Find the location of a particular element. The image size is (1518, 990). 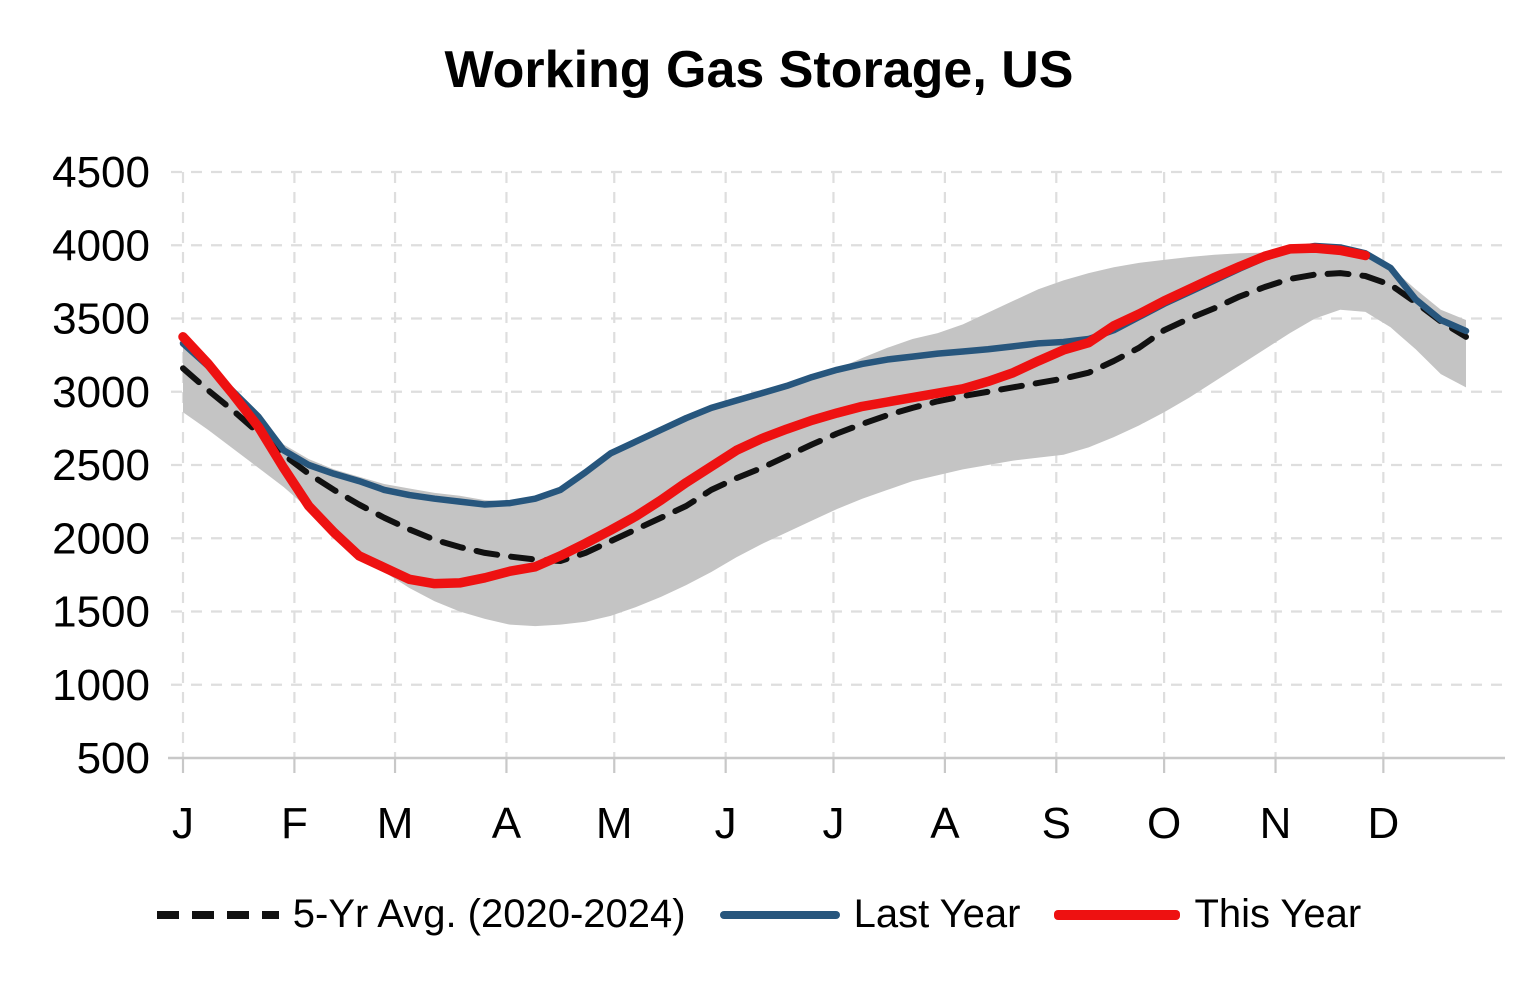

y-tick-label: 2500 is located at coordinates (101, 465).